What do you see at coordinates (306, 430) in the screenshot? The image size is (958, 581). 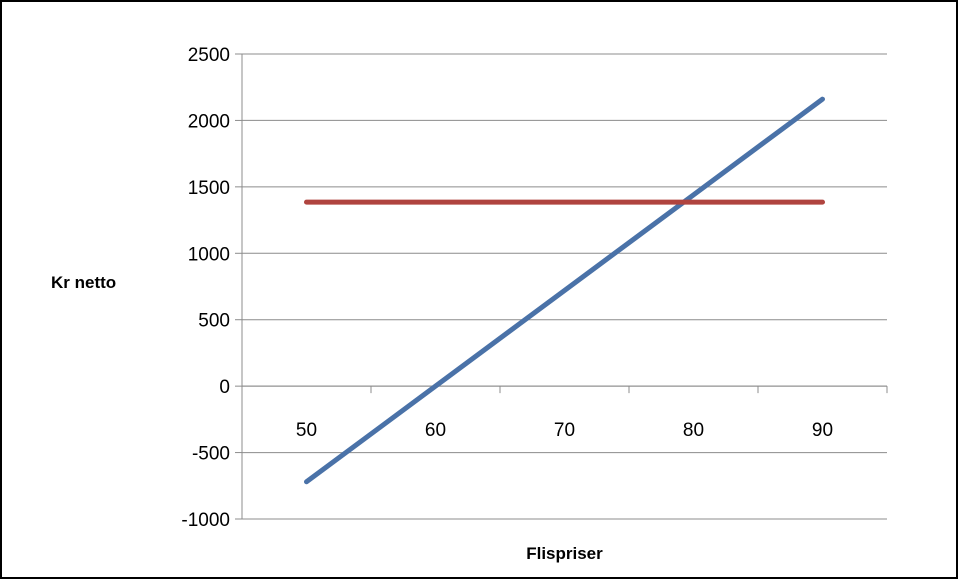 I see `x-tick-label: 50` at bounding box center [306, 430].